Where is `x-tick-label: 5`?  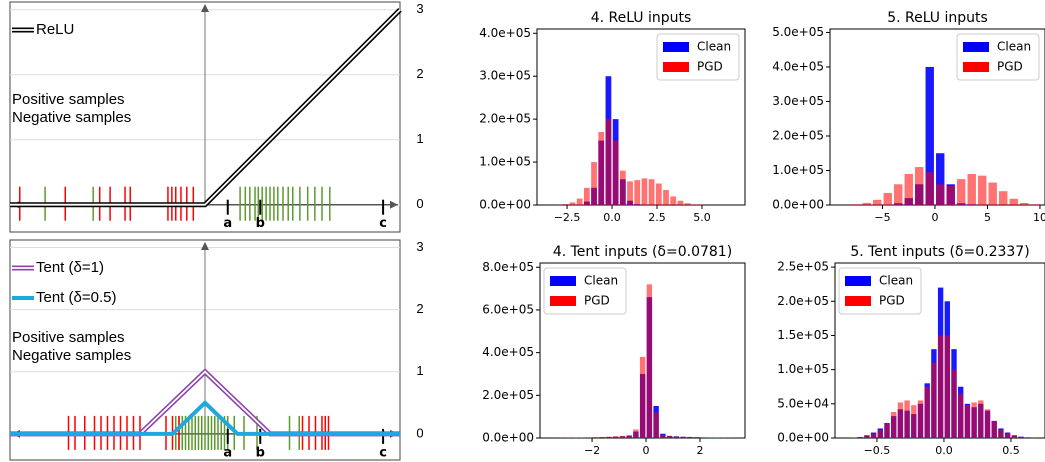 x-tick-label: 5 is located at coordinates (987, 217).